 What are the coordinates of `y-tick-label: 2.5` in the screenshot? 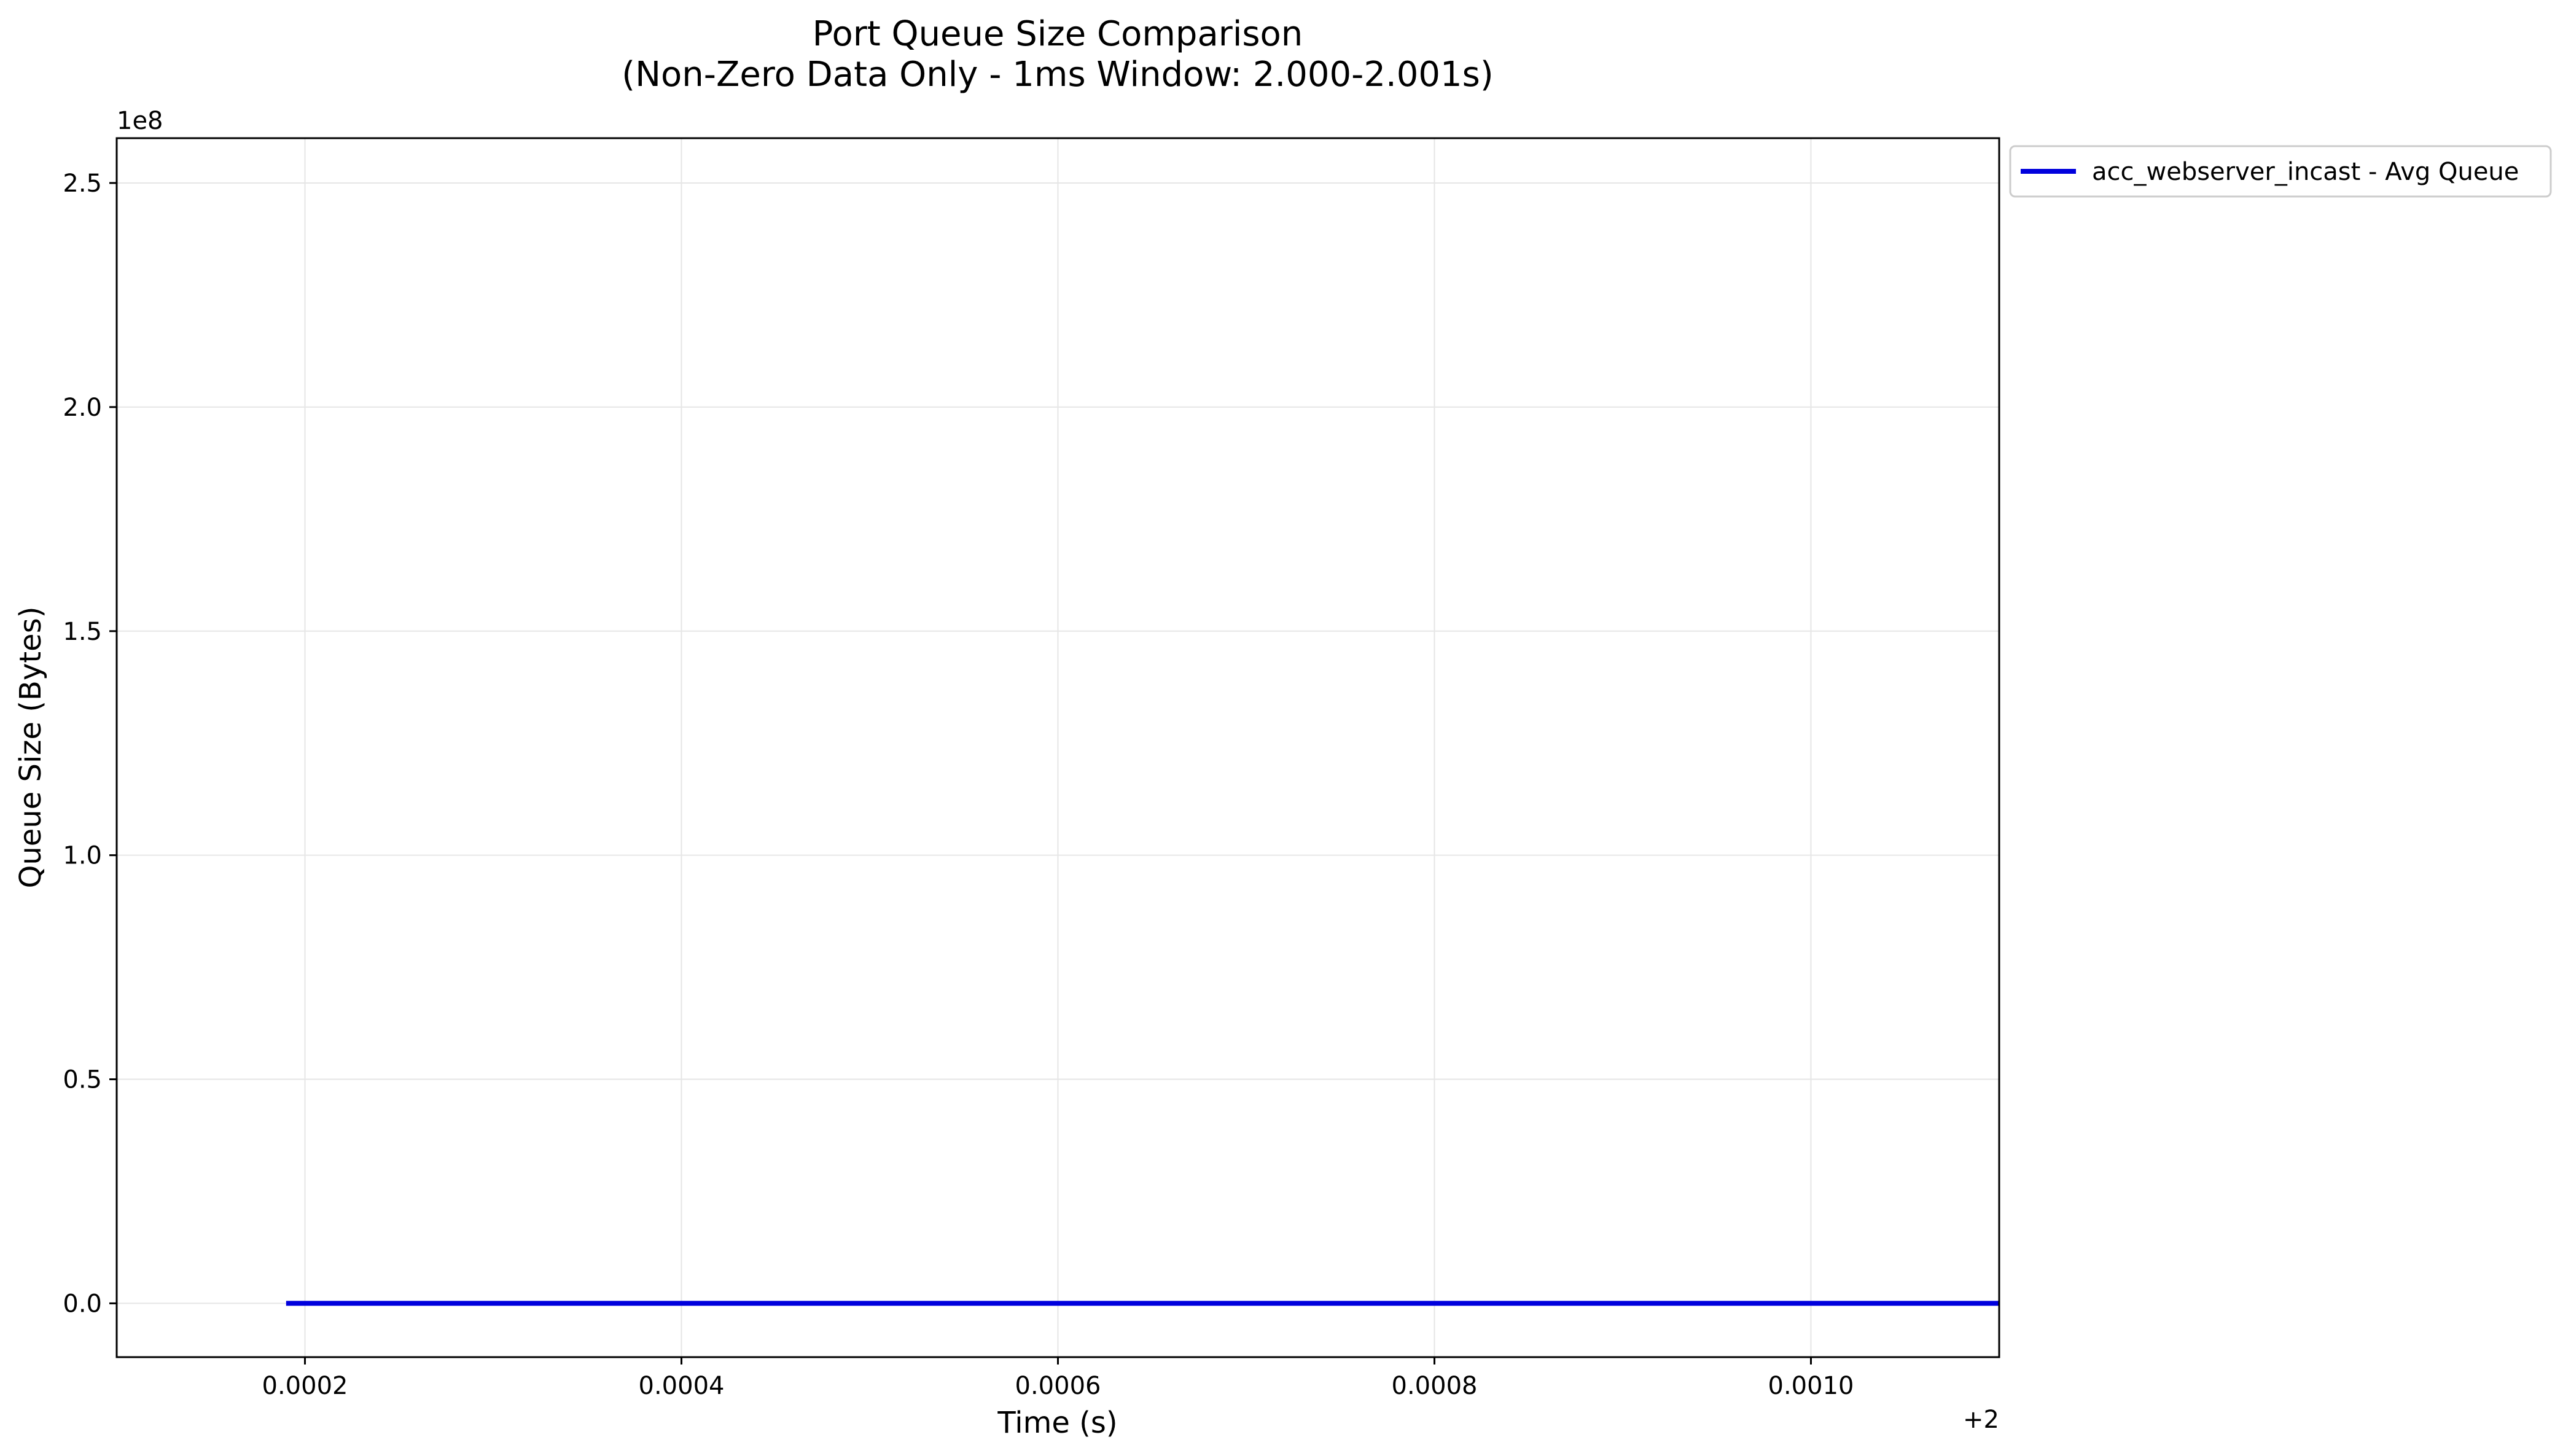 It's located at (83, 183).